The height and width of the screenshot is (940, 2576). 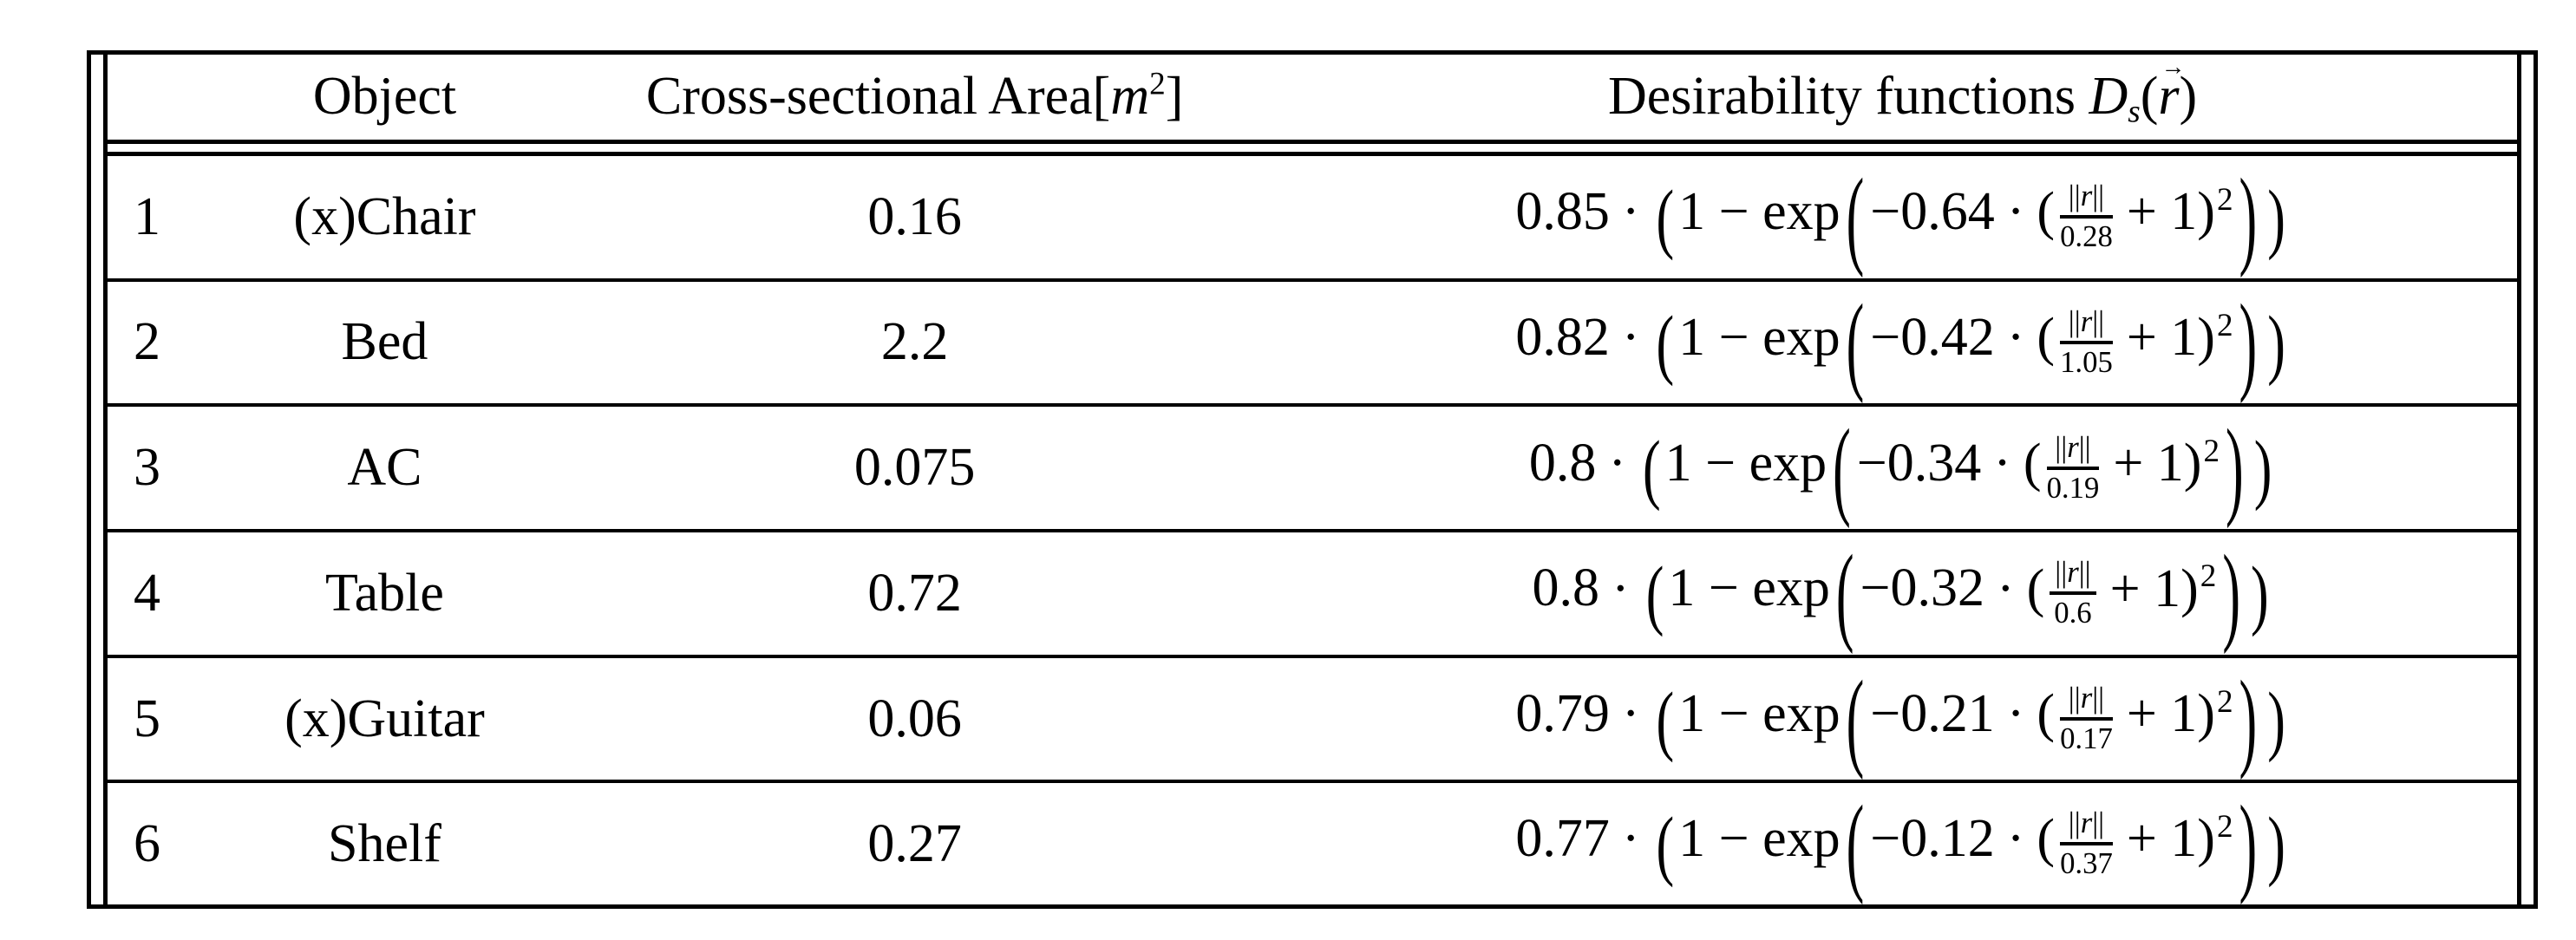 I want to click on fraction-denominator: 0.19, so click(x=2073, y=487).